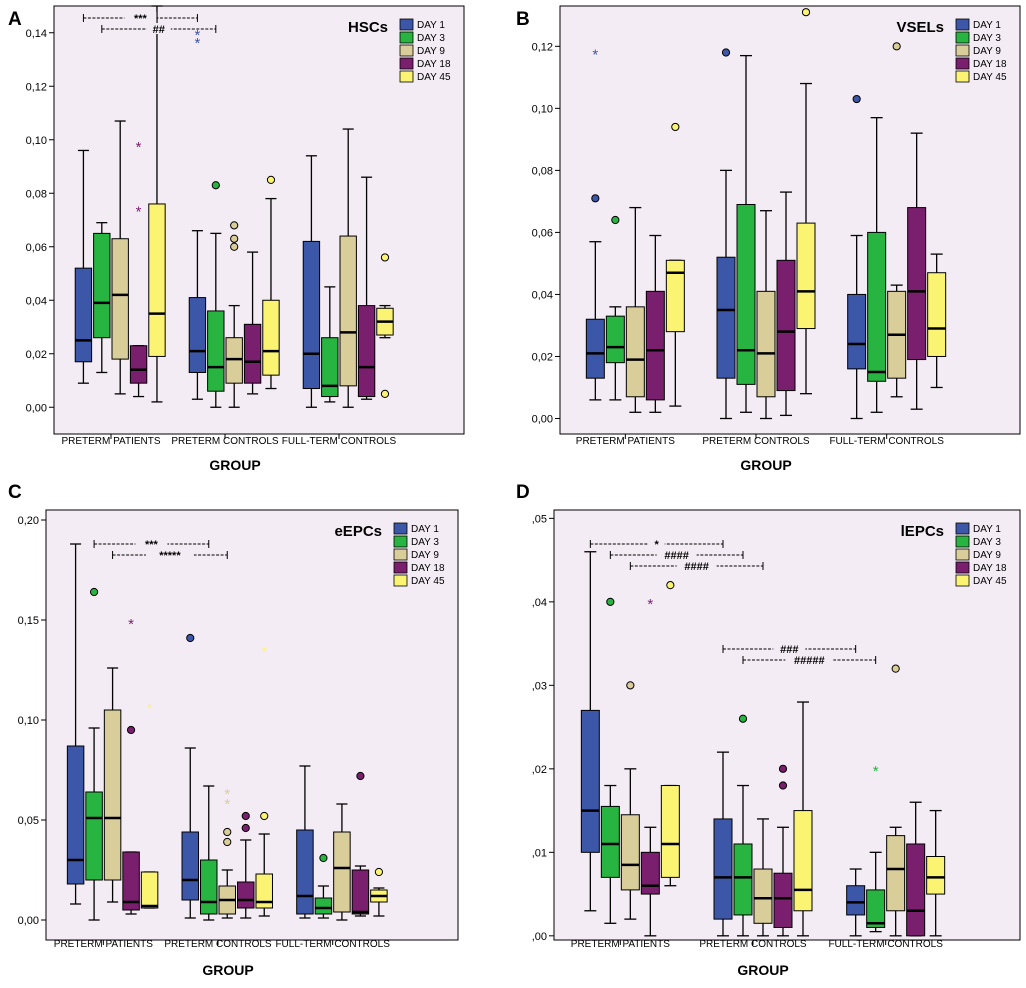 The image size is (1026, 988). I want to click on box-day18-1: *, so click(131, 765).